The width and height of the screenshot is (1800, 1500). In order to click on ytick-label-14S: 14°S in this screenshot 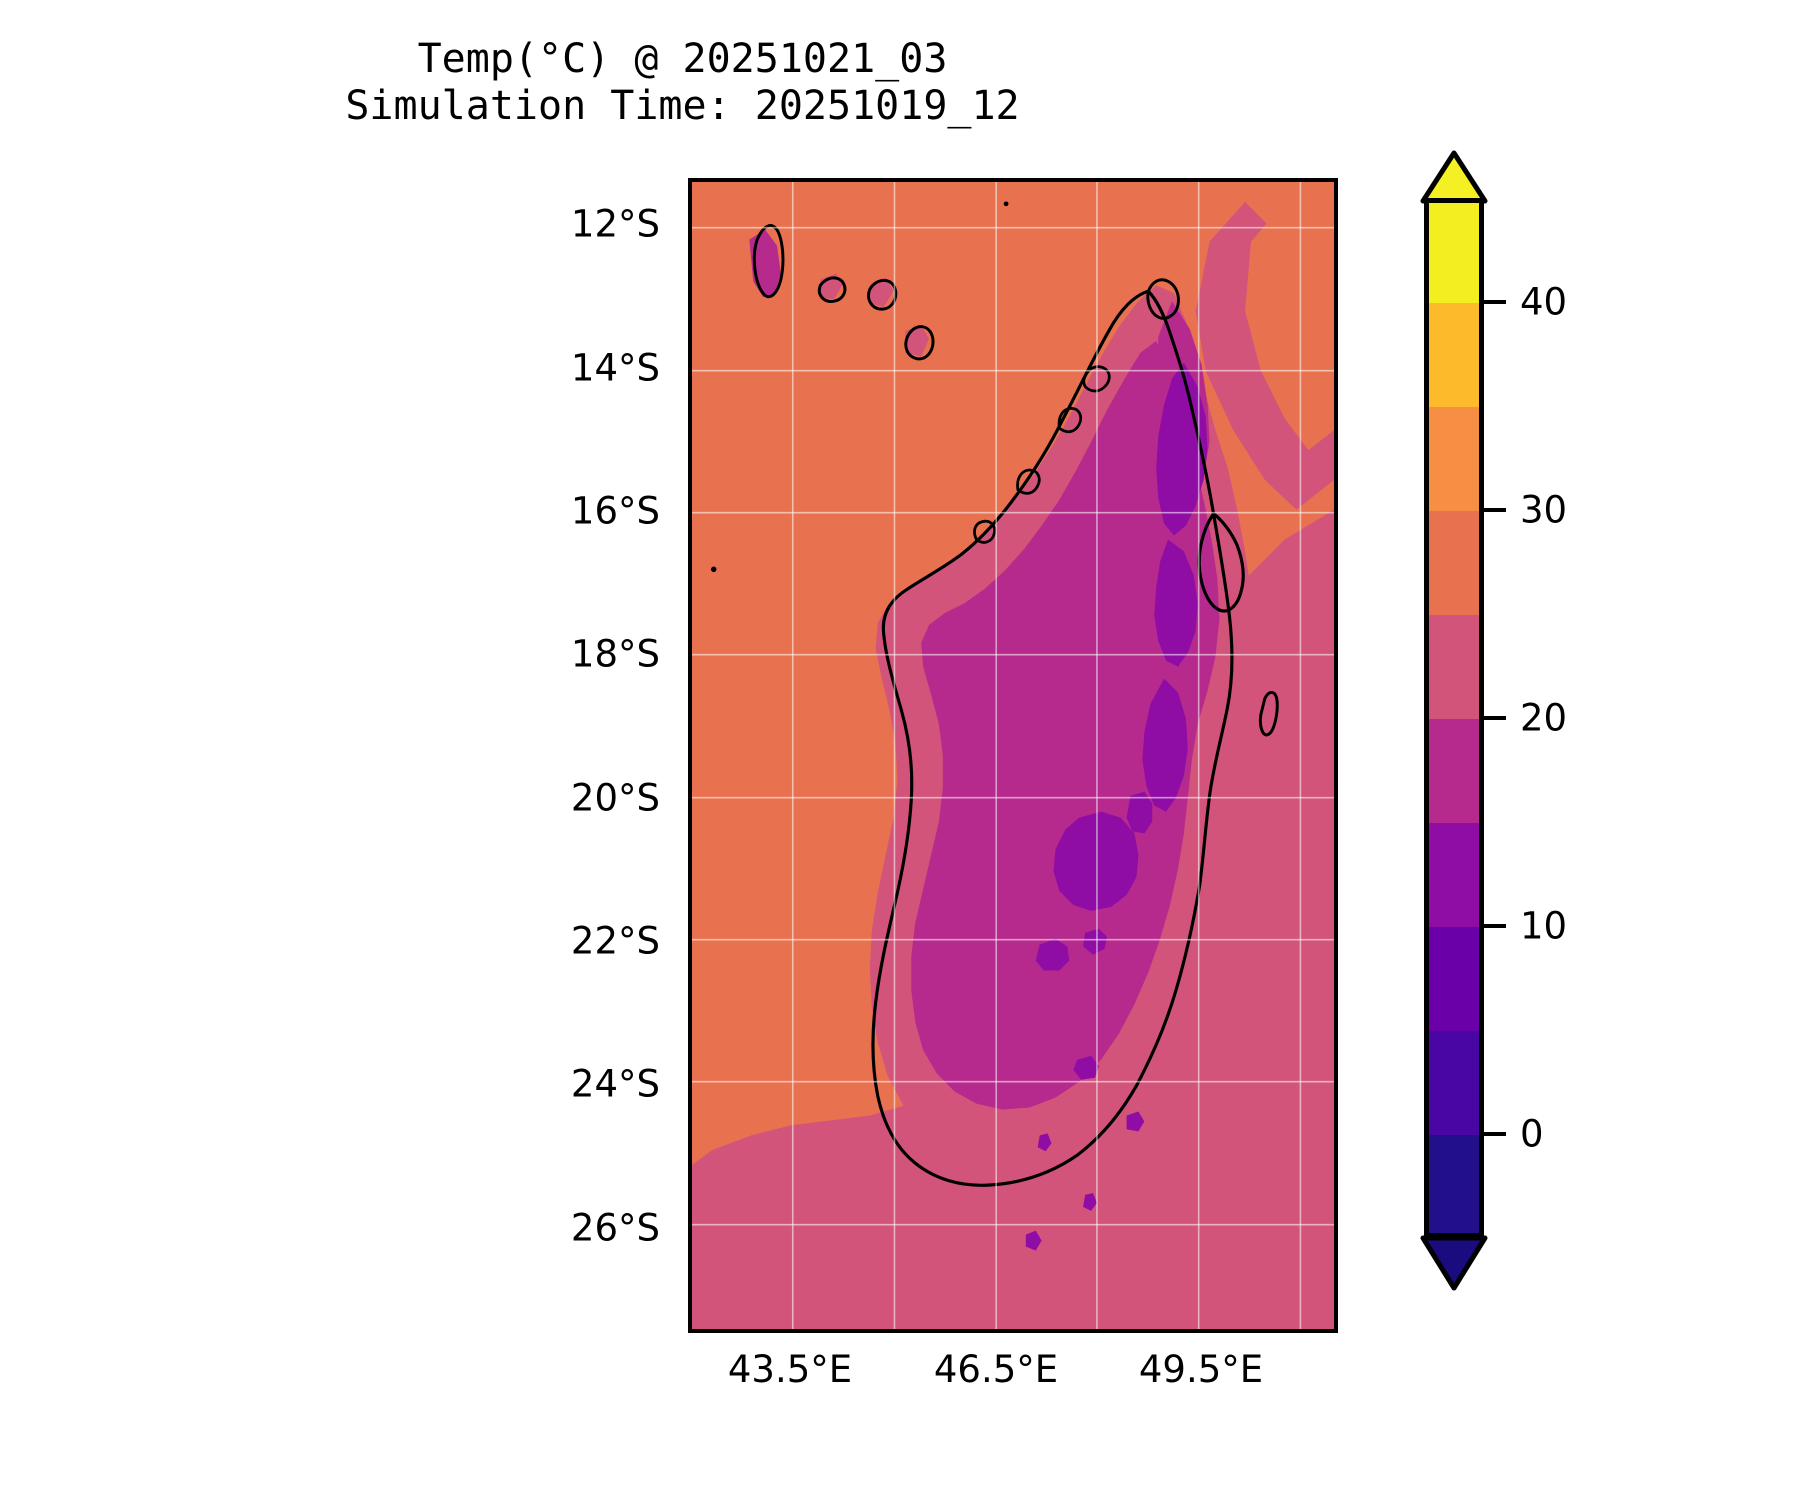, I will do `click(615, 368)`.